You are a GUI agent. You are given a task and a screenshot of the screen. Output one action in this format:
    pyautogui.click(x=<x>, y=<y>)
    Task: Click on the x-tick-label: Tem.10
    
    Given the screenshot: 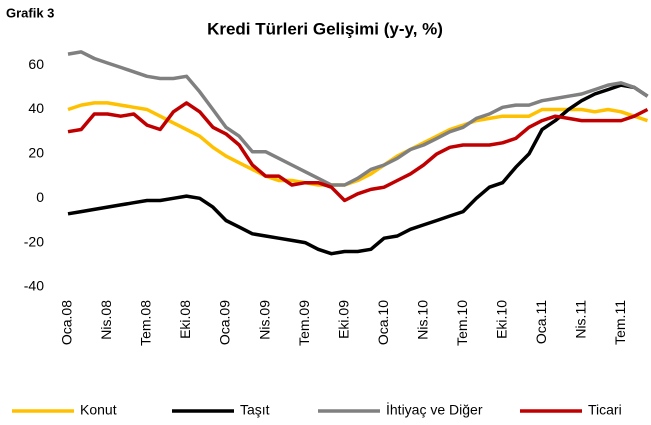 What is the action you would take?
    pyautogui.click(x=462, y=323)
    